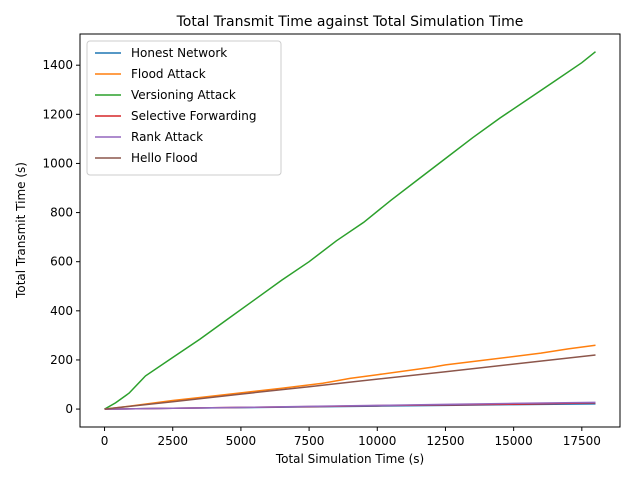  I want to click on legend-label-rank-attack: Rank Attack, so click(167, 137).